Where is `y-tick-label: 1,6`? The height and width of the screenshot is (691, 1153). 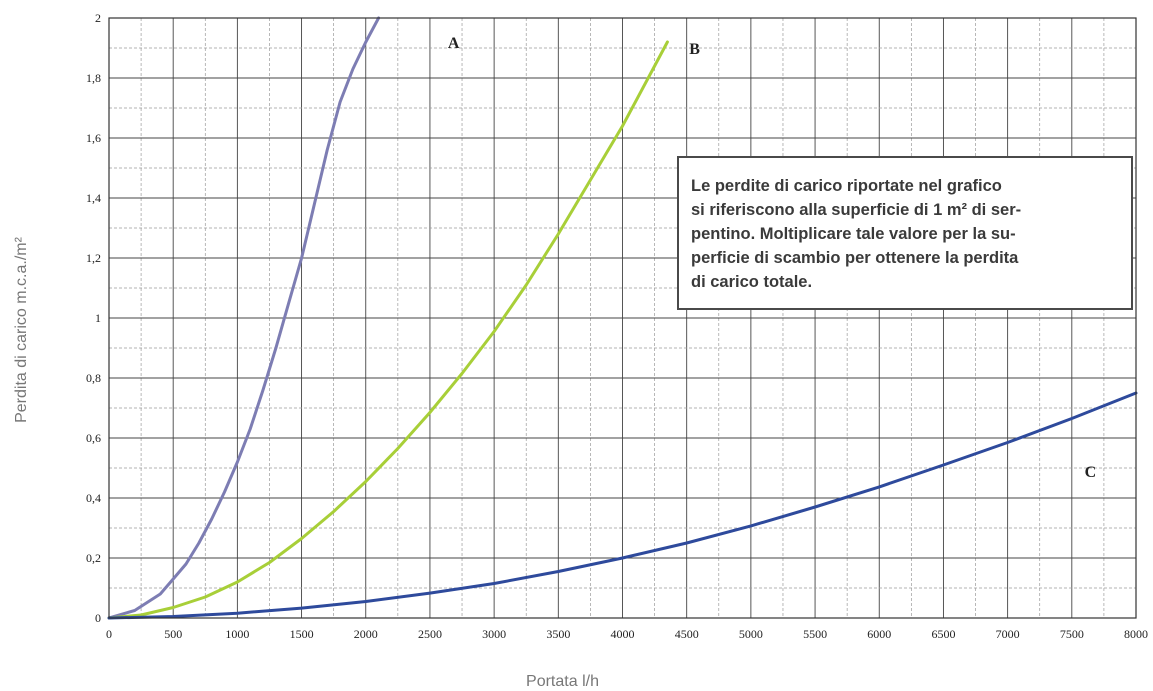
y-tick-label: 1,6 is located at coordinates (93, 138).